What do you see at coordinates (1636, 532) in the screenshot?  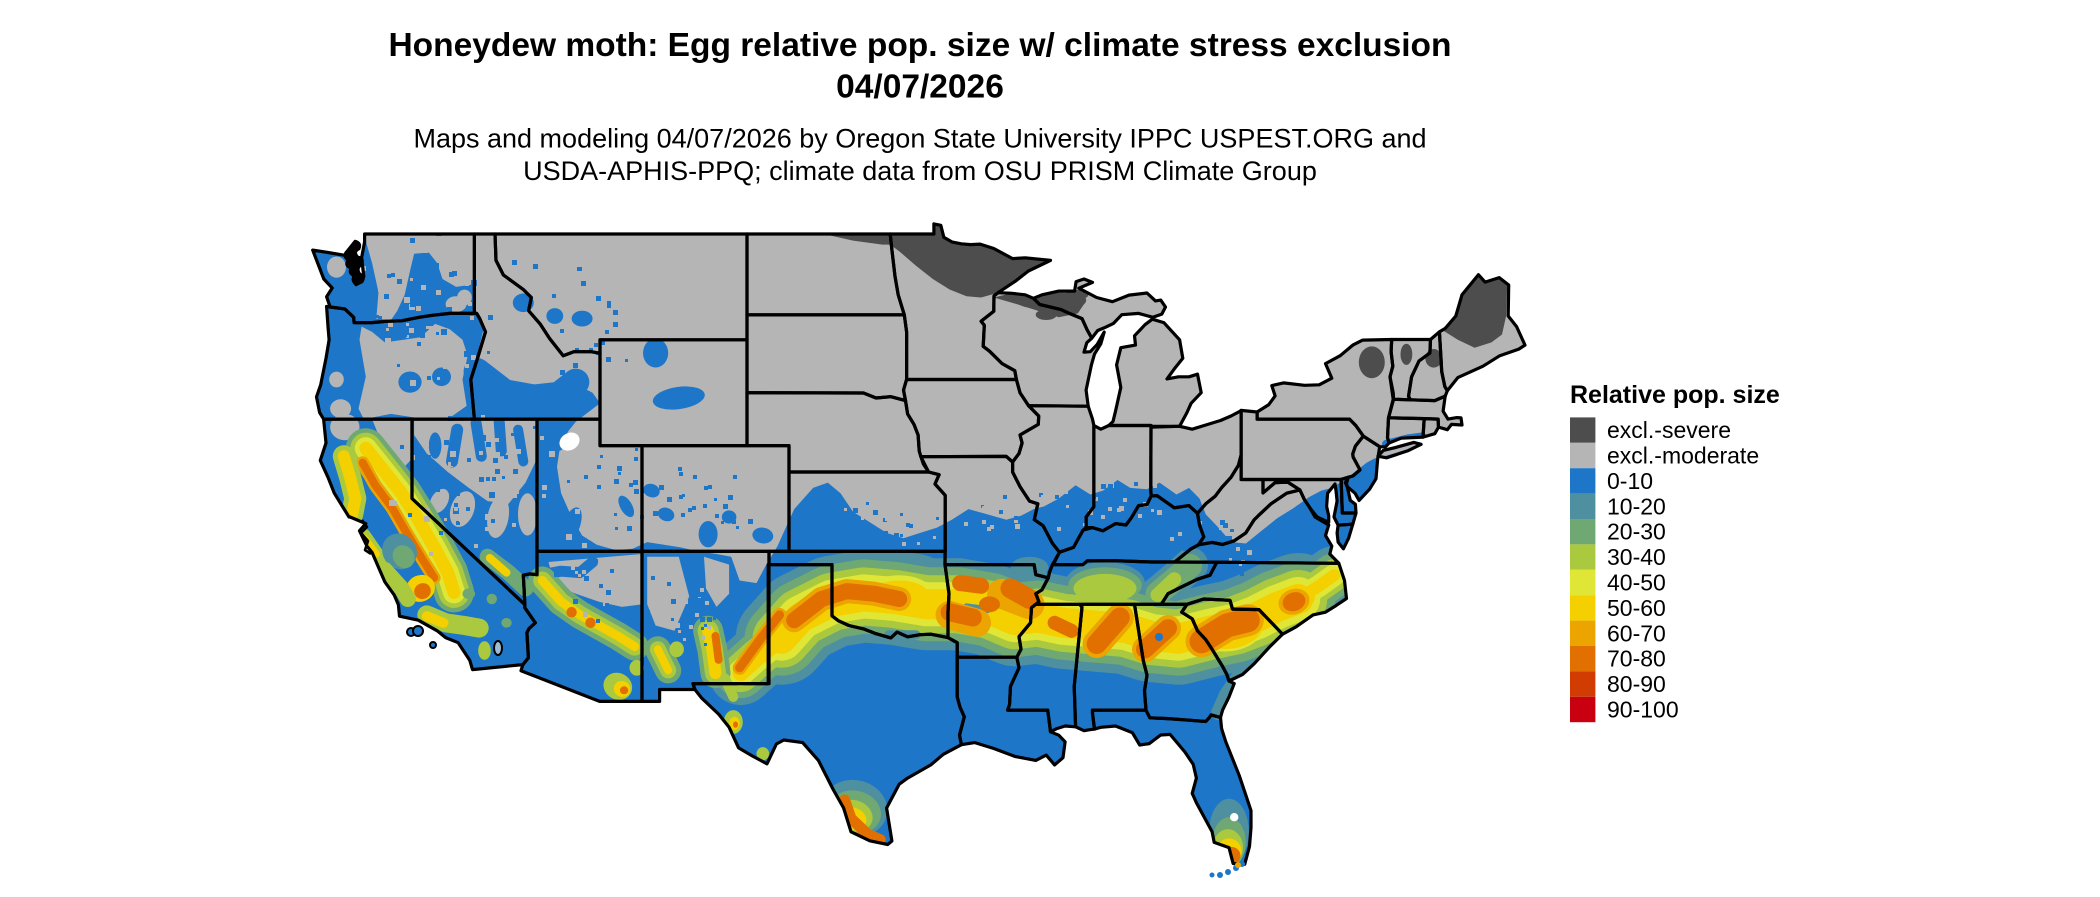 I see `svg-text: 20-30` at bounding box center [1636, 532].